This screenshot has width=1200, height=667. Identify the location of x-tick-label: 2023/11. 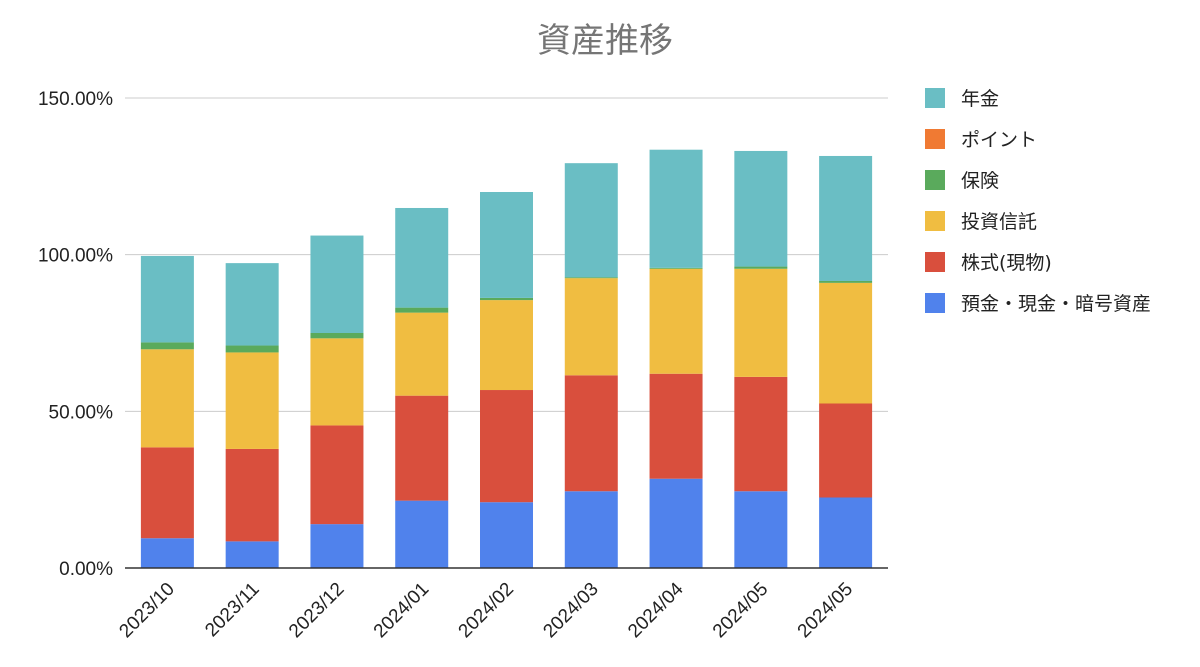
(232, 610).